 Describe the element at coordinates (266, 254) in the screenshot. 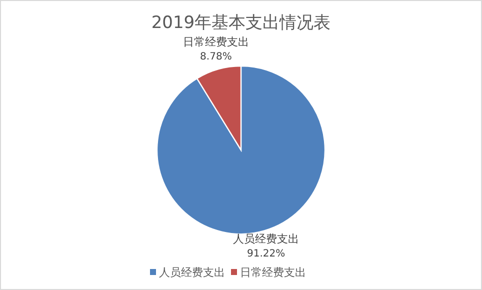

I see `data-label: 91.22%` at that location.